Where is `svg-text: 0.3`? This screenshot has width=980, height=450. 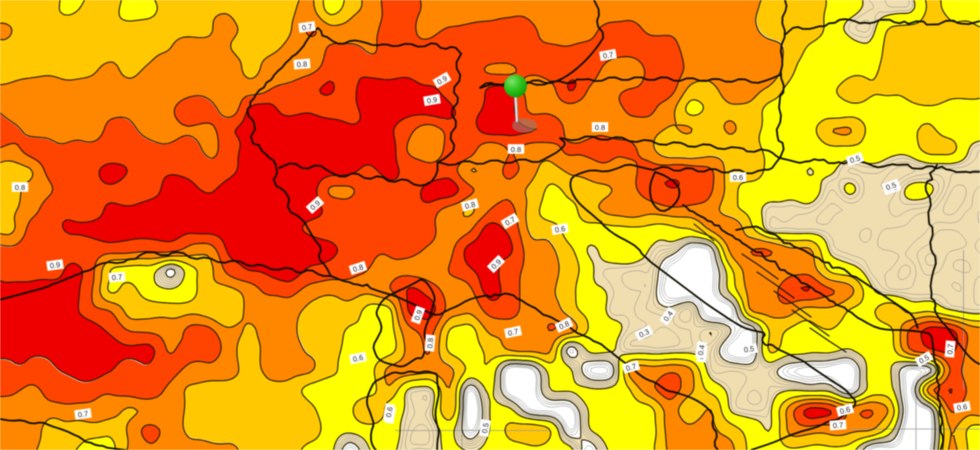
svg-text: 0.3 is located at coordinates (643, 333).